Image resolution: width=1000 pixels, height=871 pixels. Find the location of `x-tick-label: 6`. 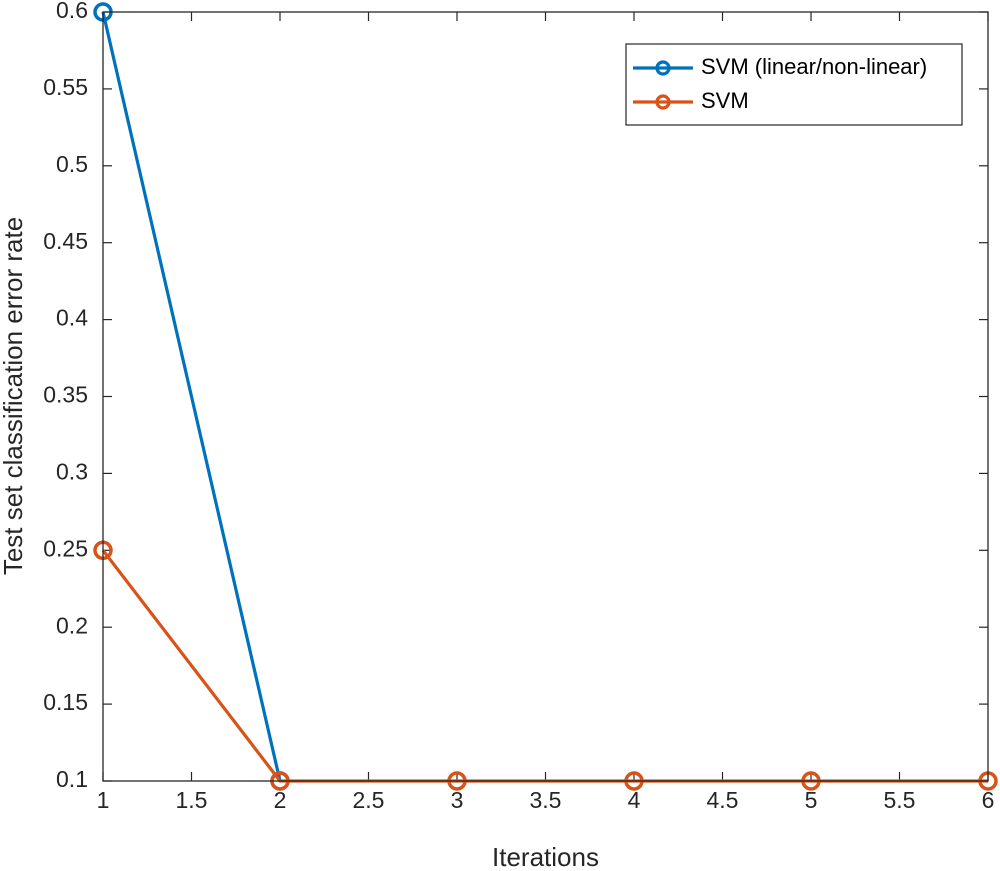

x-tick-label: 6 is located at coordinates (988, 800).